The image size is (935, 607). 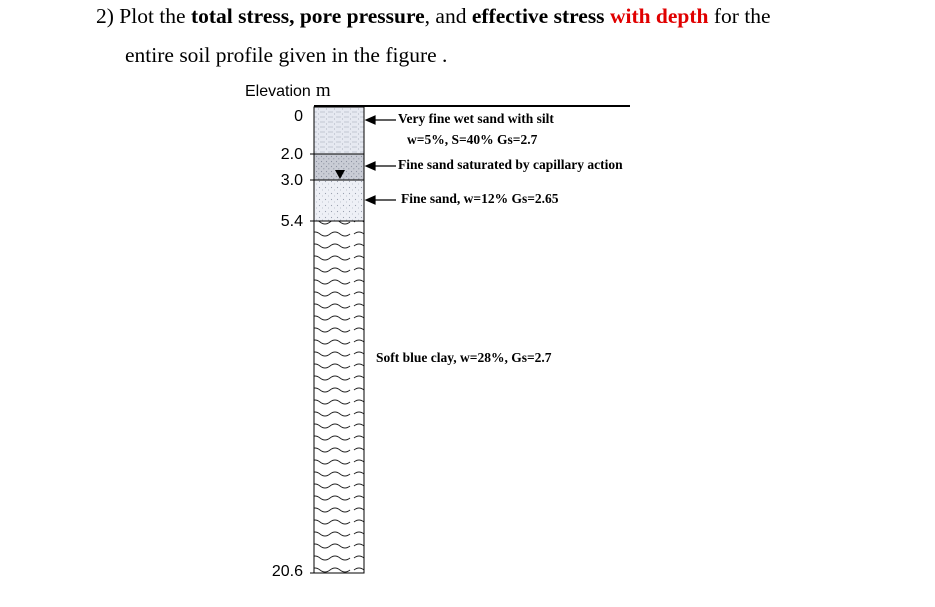 What do you see at coordinates (155, 16) in the screenshot?
I see `question-text-1: Plot the` at bounding box center [155, 16].